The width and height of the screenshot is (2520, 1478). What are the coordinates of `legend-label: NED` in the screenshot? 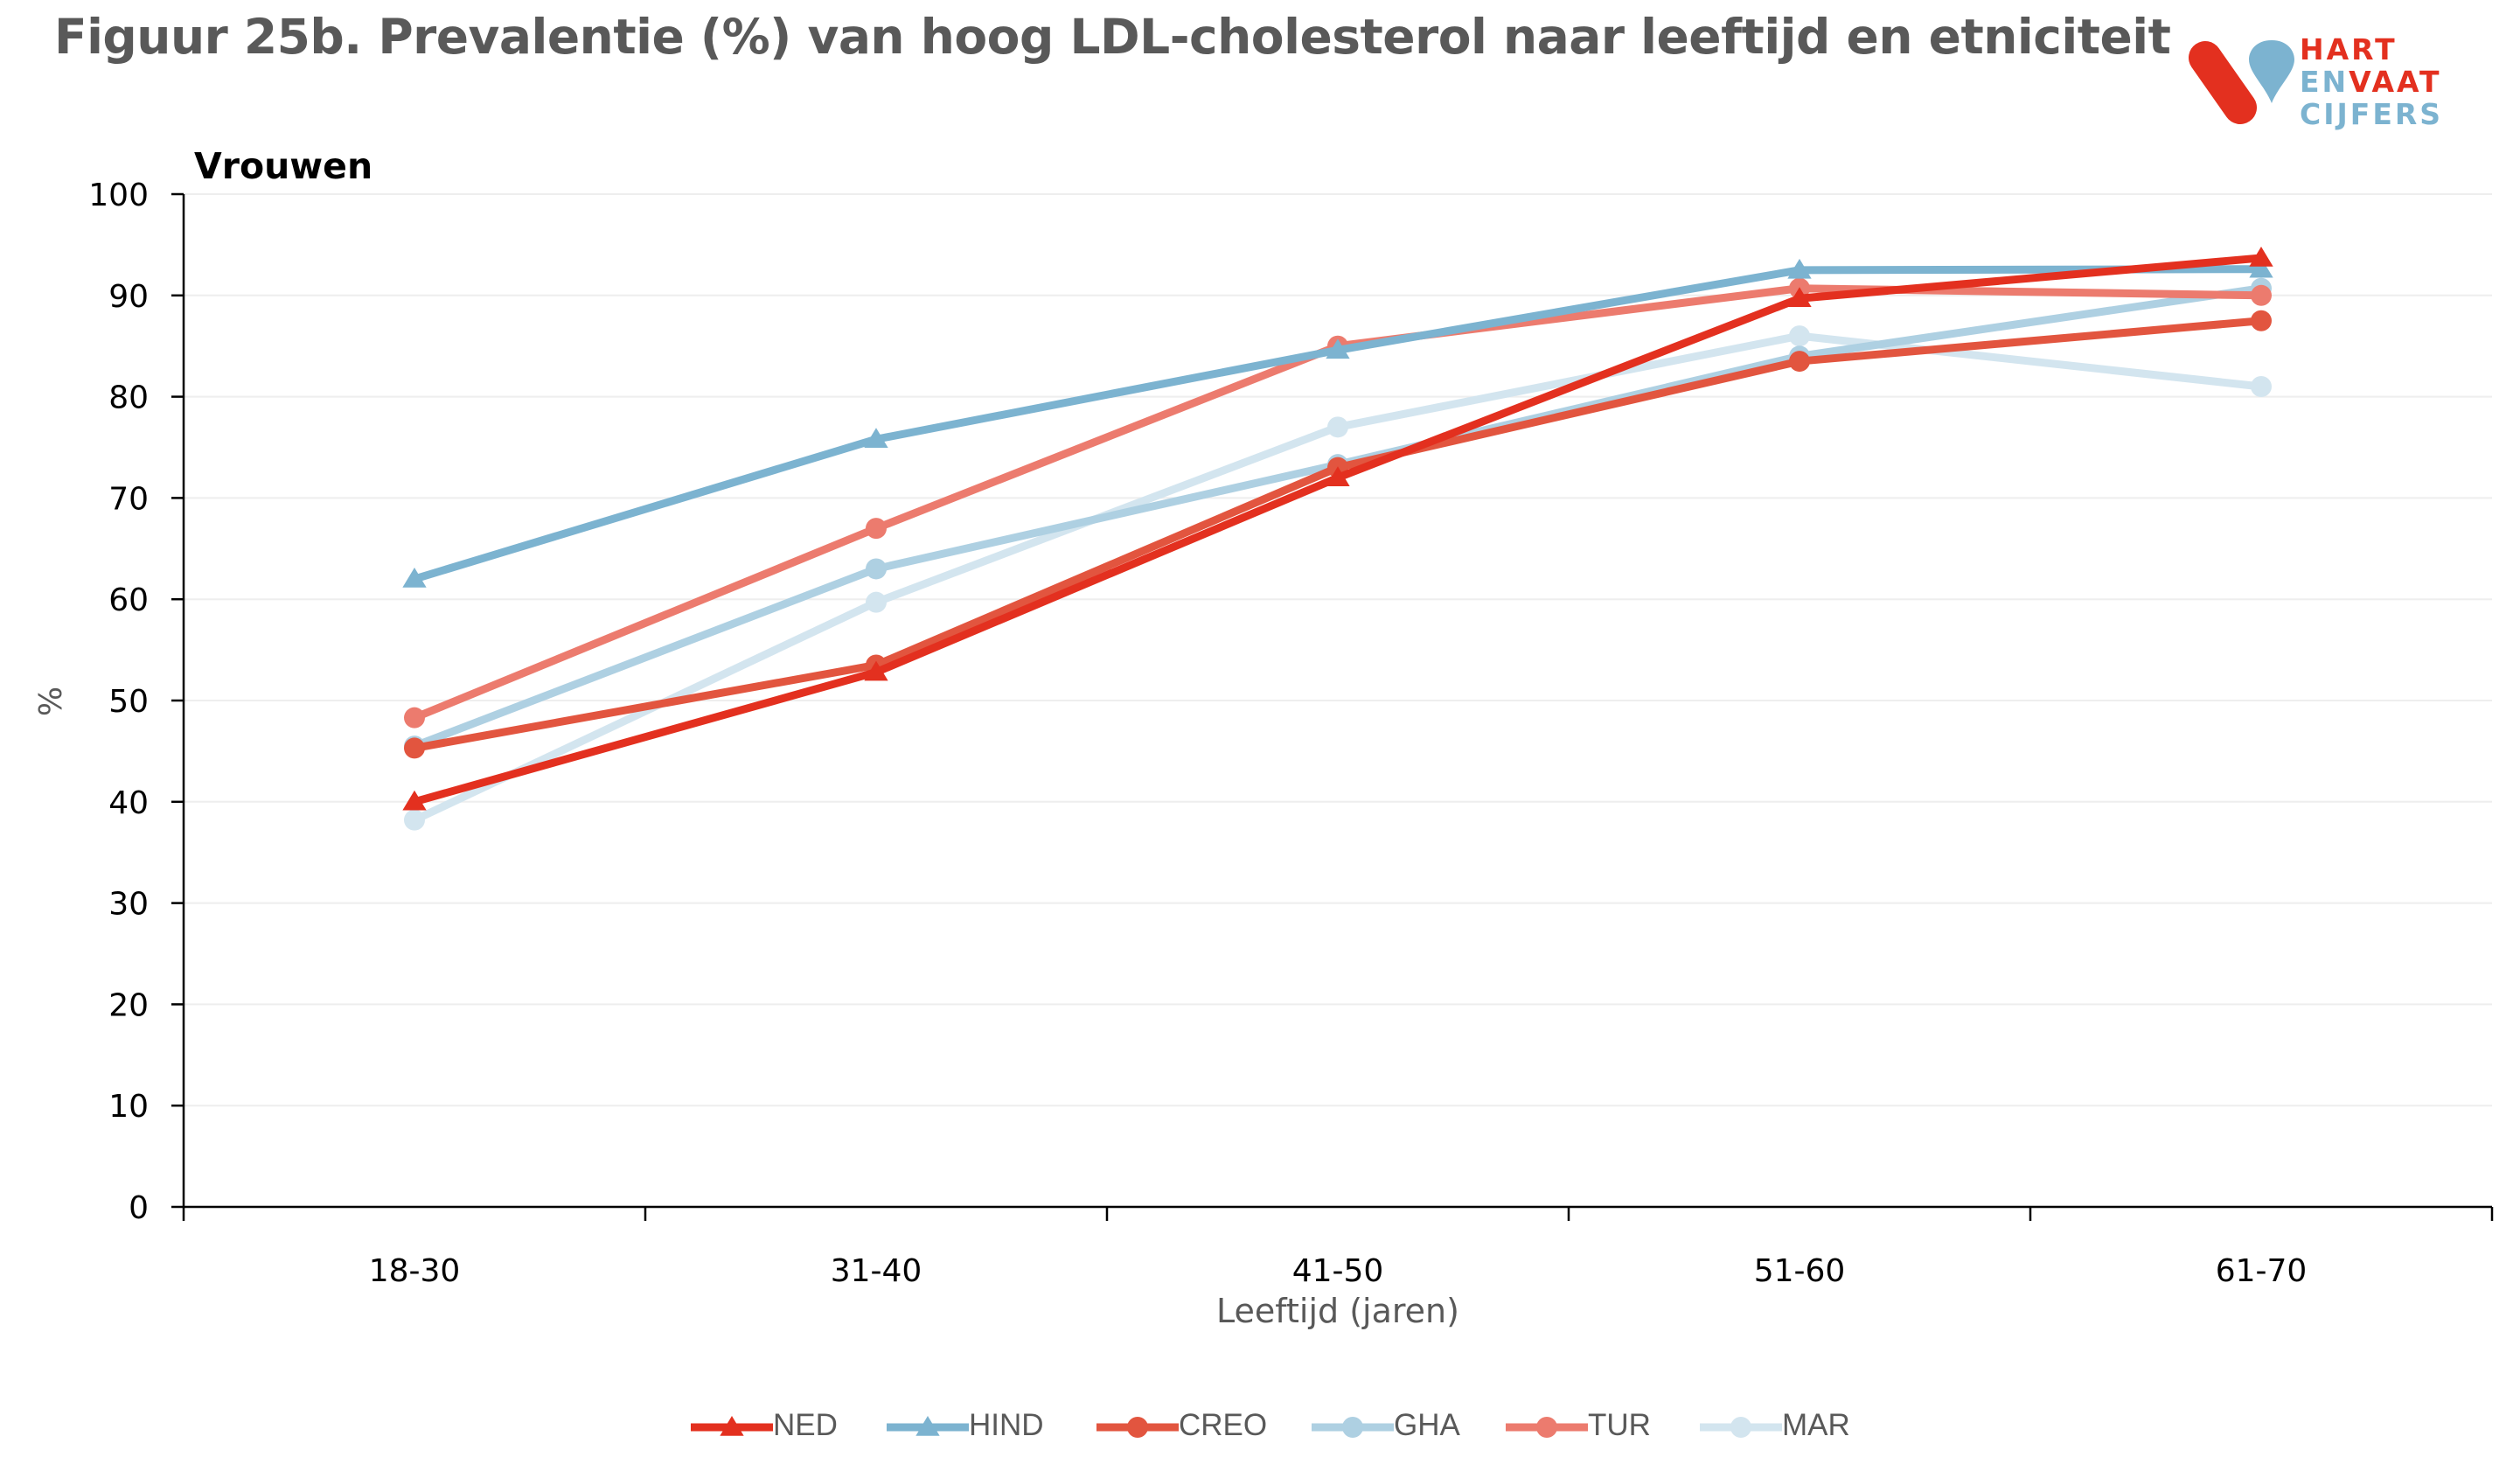 It's located at (805, 1425).